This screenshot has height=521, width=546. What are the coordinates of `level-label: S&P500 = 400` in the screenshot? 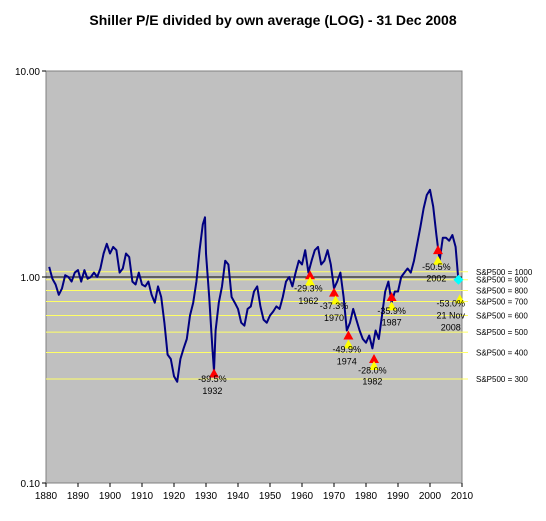 It's located at (502, 353).